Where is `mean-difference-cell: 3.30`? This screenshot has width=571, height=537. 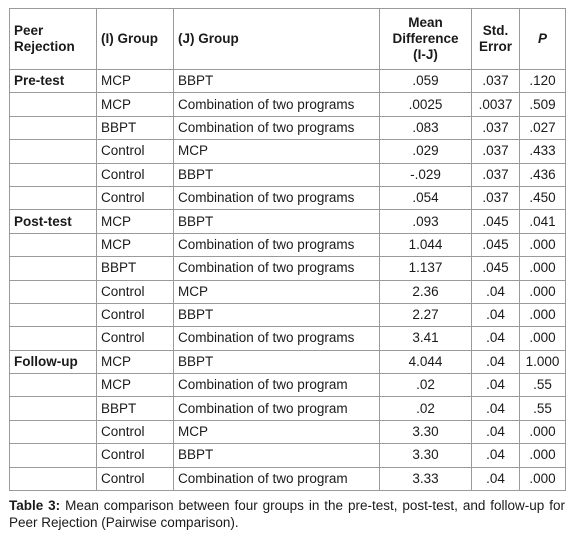 mean-difference-cell: 3.30 is located at coordinates (425, 432).